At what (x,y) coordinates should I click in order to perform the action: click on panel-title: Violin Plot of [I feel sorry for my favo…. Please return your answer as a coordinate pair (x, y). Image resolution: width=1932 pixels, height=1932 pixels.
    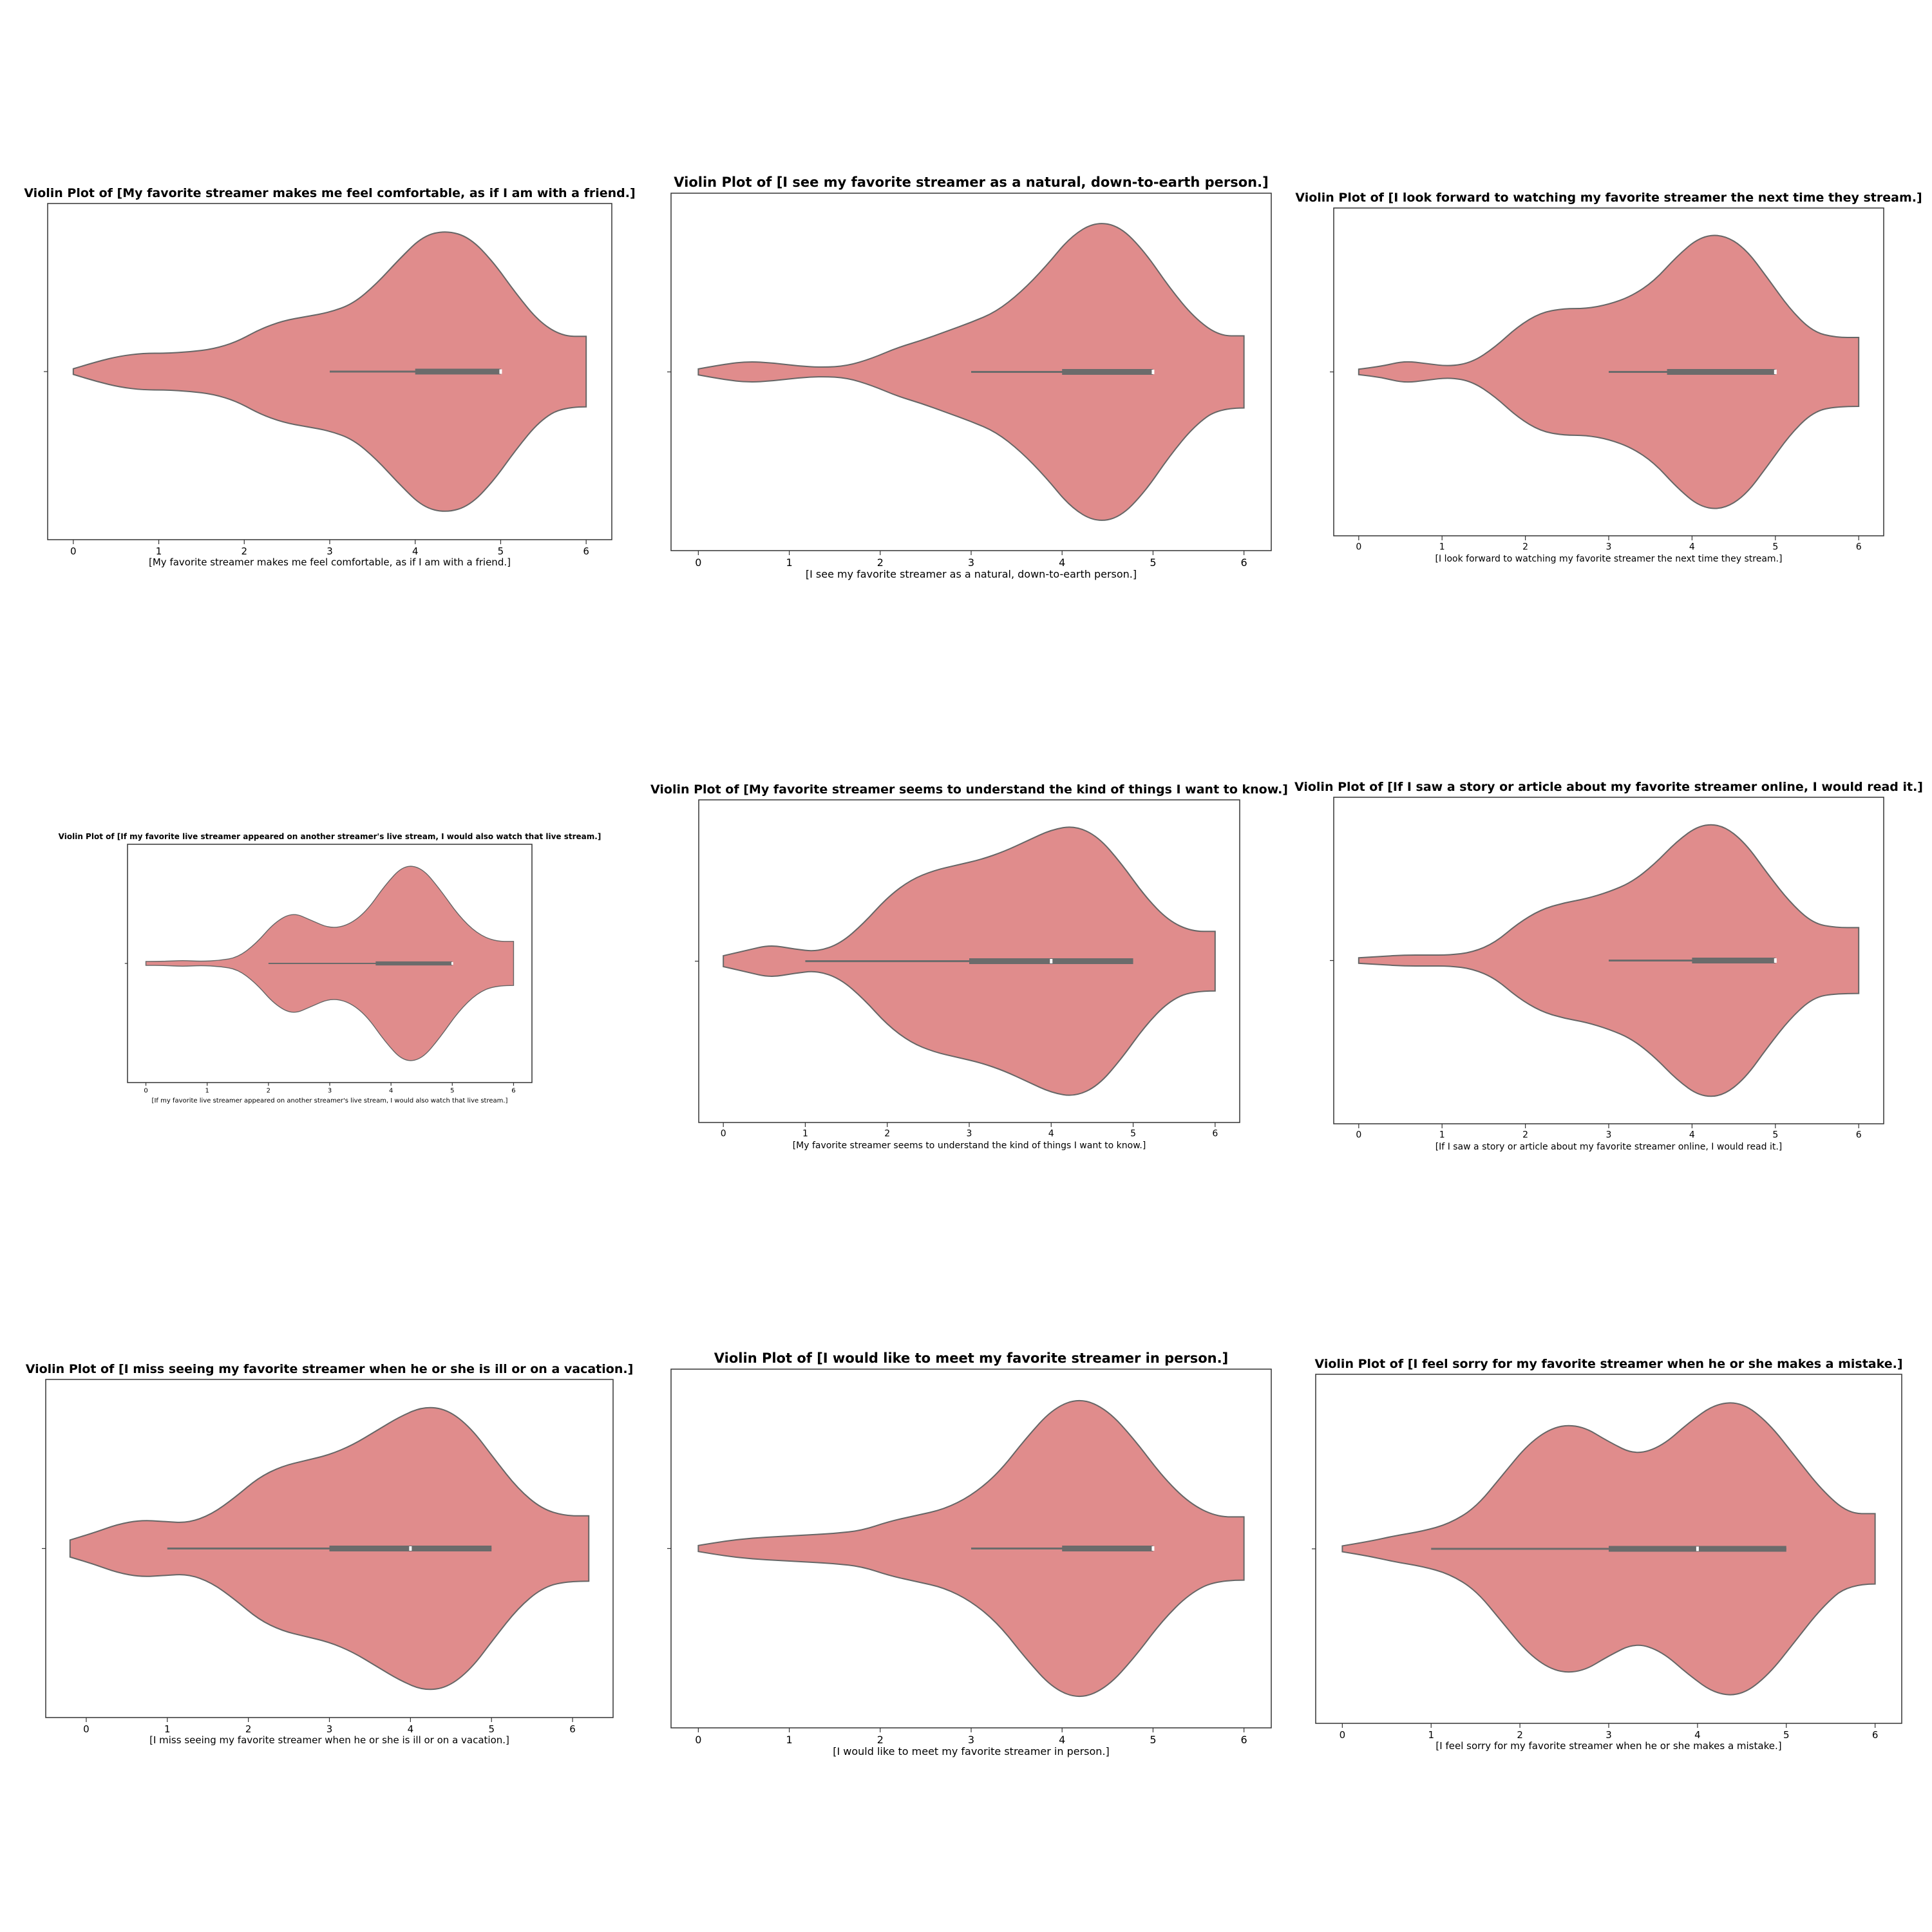
    Looking at the image, I should click on (1608, 1364).